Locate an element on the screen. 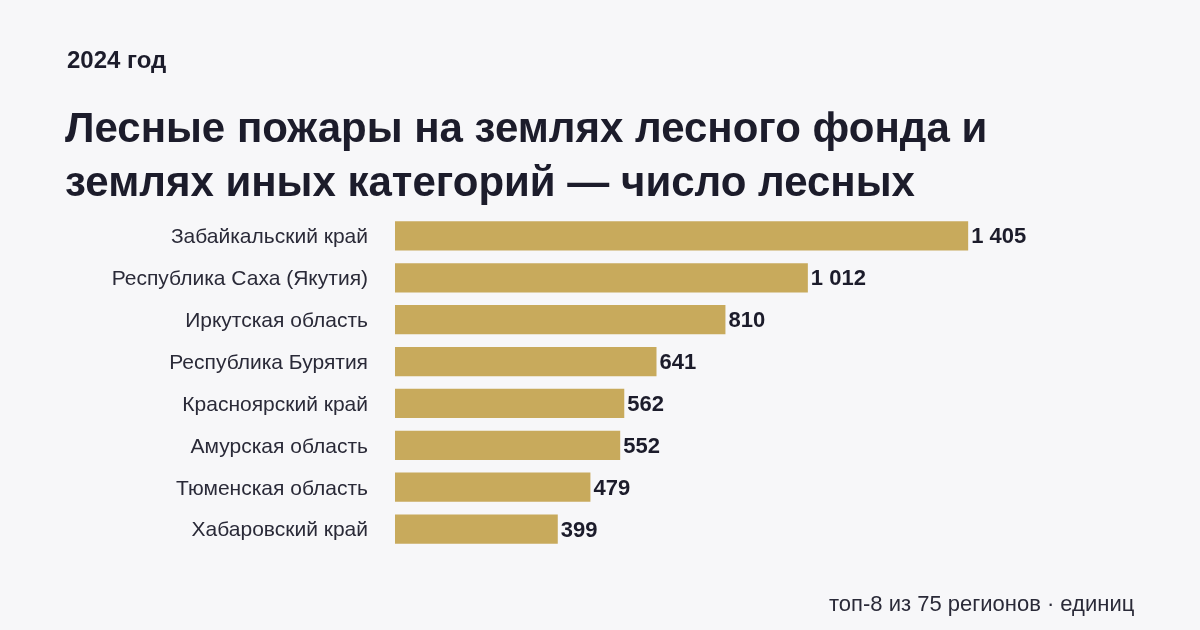  data-label: 641 is located at coordinates (678, 362).